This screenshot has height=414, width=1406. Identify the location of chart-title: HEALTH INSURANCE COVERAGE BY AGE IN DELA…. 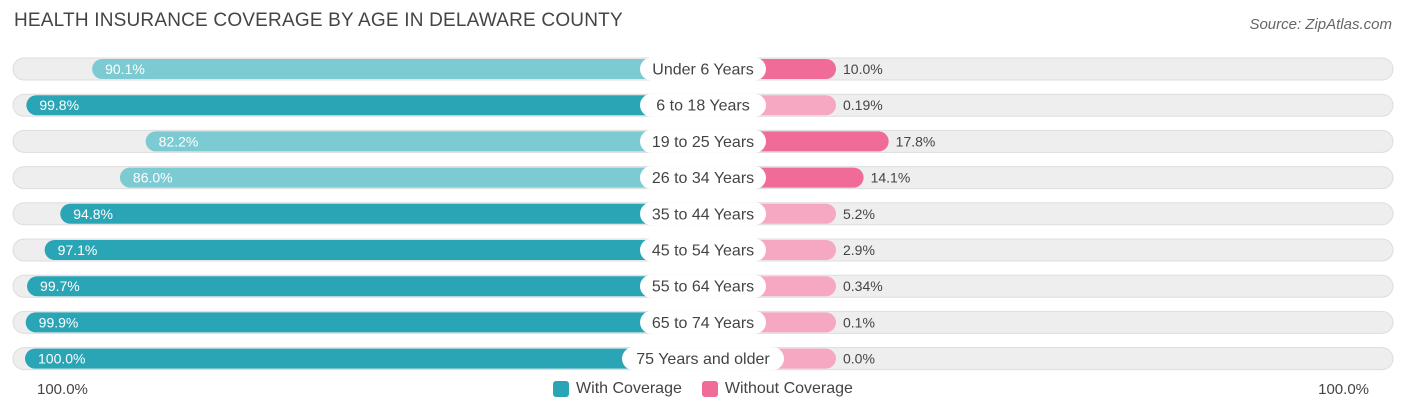
(318, 20).